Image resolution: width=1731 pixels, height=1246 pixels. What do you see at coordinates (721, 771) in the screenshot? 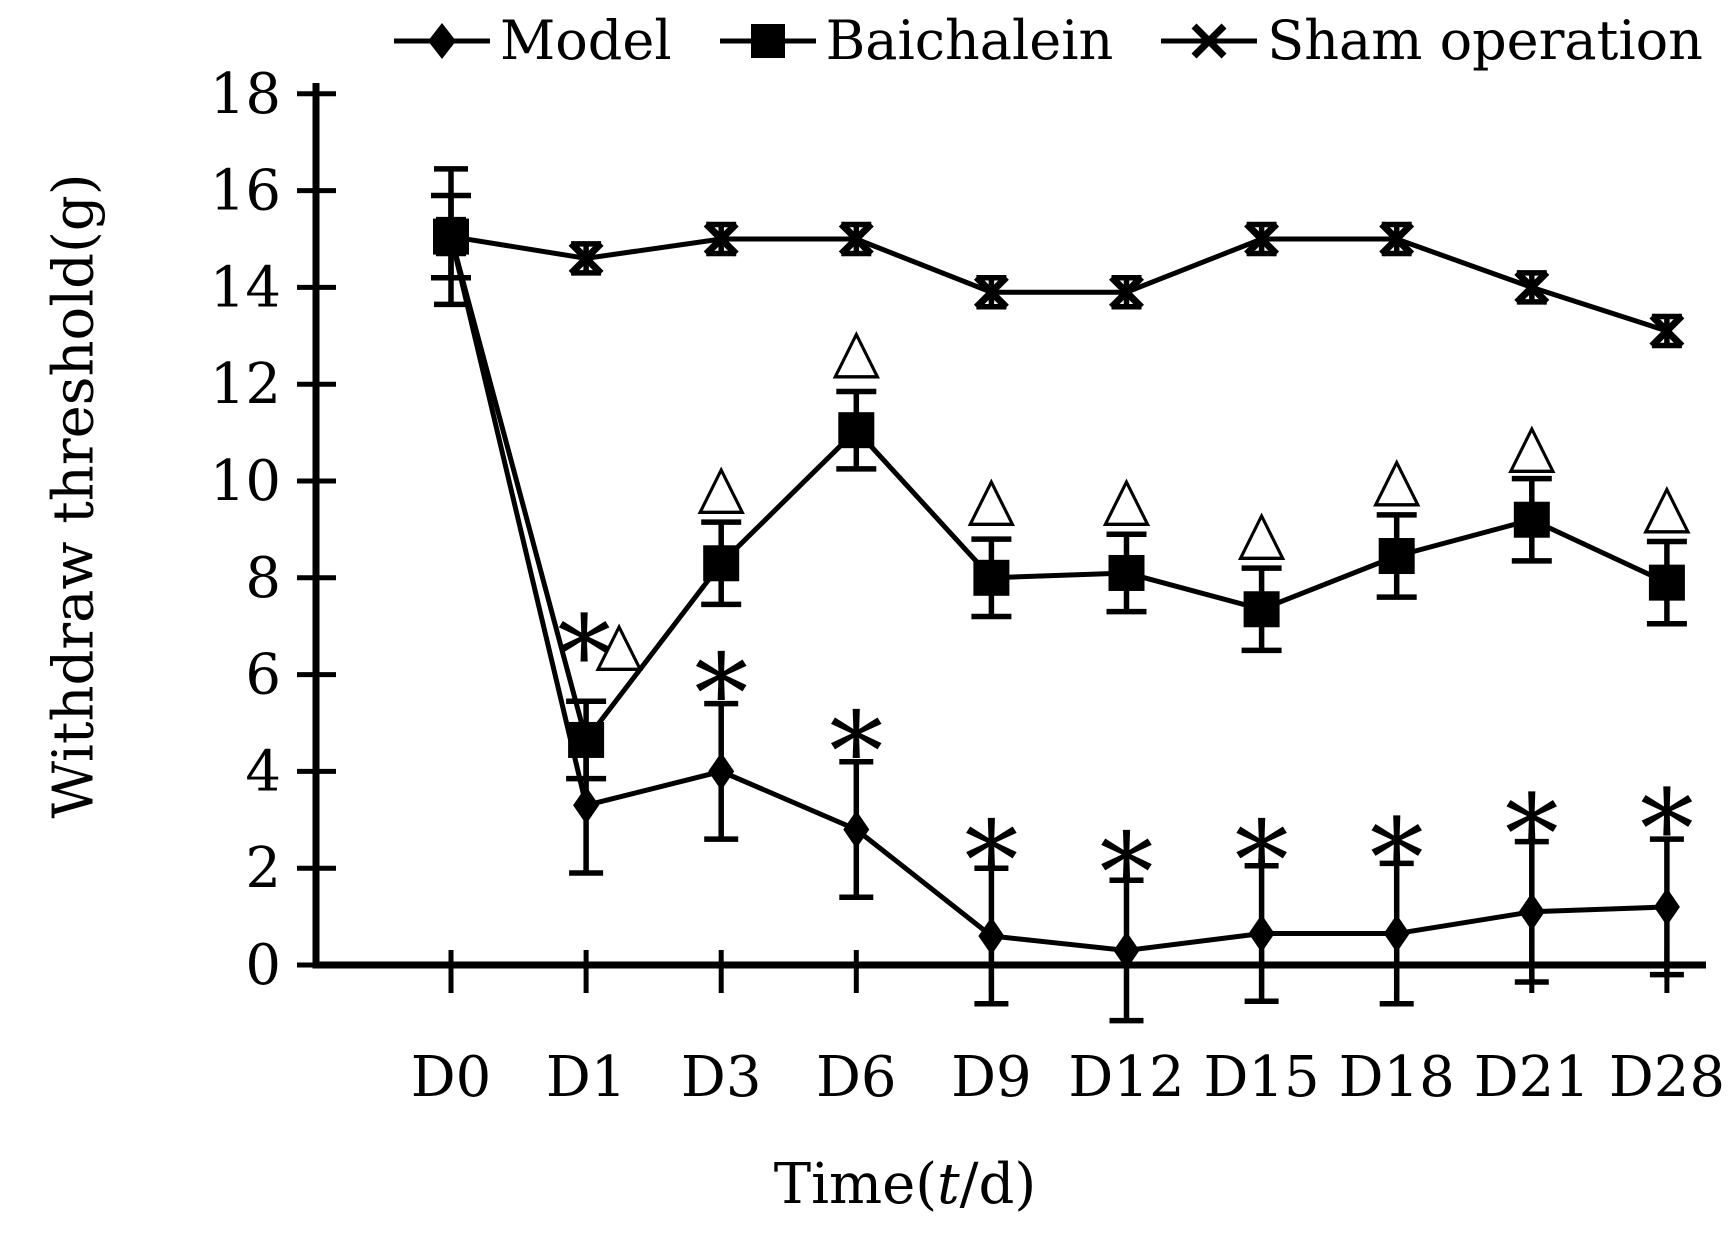
I see `marker-model-D3` at bounding box center [721, 771].